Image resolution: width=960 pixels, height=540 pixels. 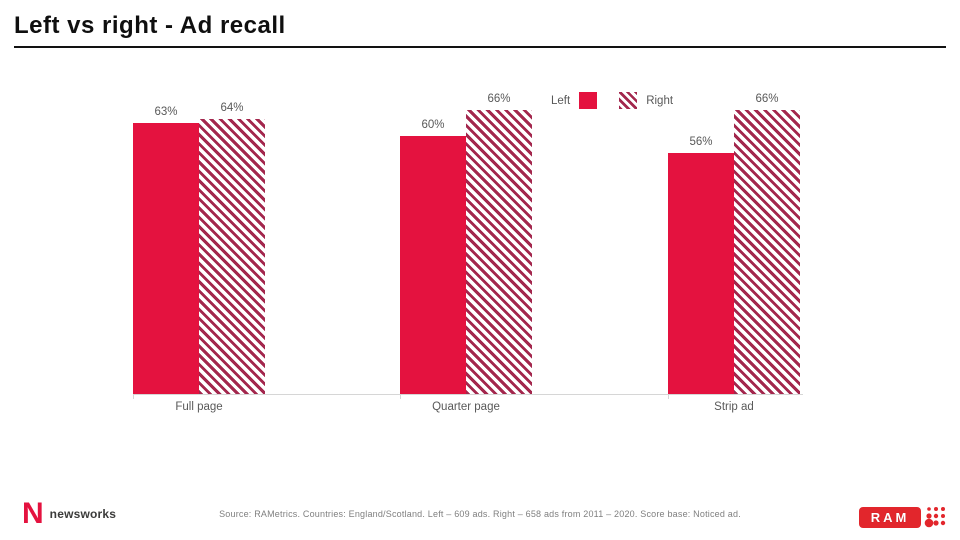 I want to click on legend-swatch-solid-icon, so click(x=588, y=100).